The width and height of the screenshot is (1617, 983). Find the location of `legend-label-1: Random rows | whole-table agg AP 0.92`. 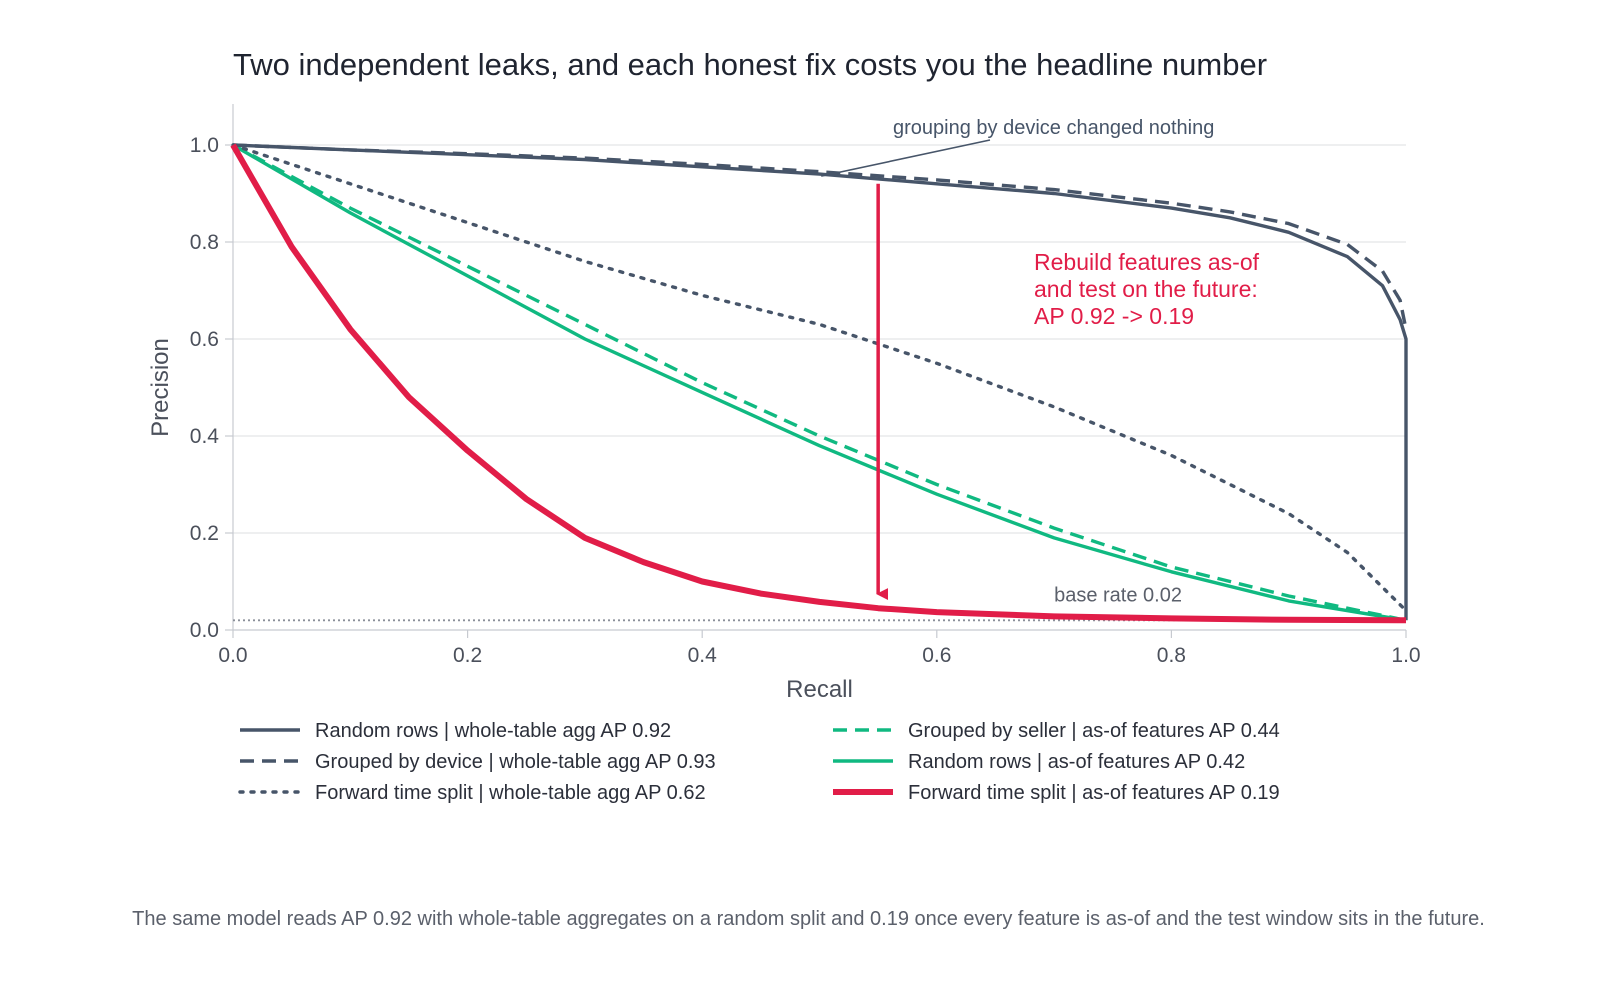

legend-label-1: Random rows | whole-table agg AP 0.92 is located at coordinates (493, 731).